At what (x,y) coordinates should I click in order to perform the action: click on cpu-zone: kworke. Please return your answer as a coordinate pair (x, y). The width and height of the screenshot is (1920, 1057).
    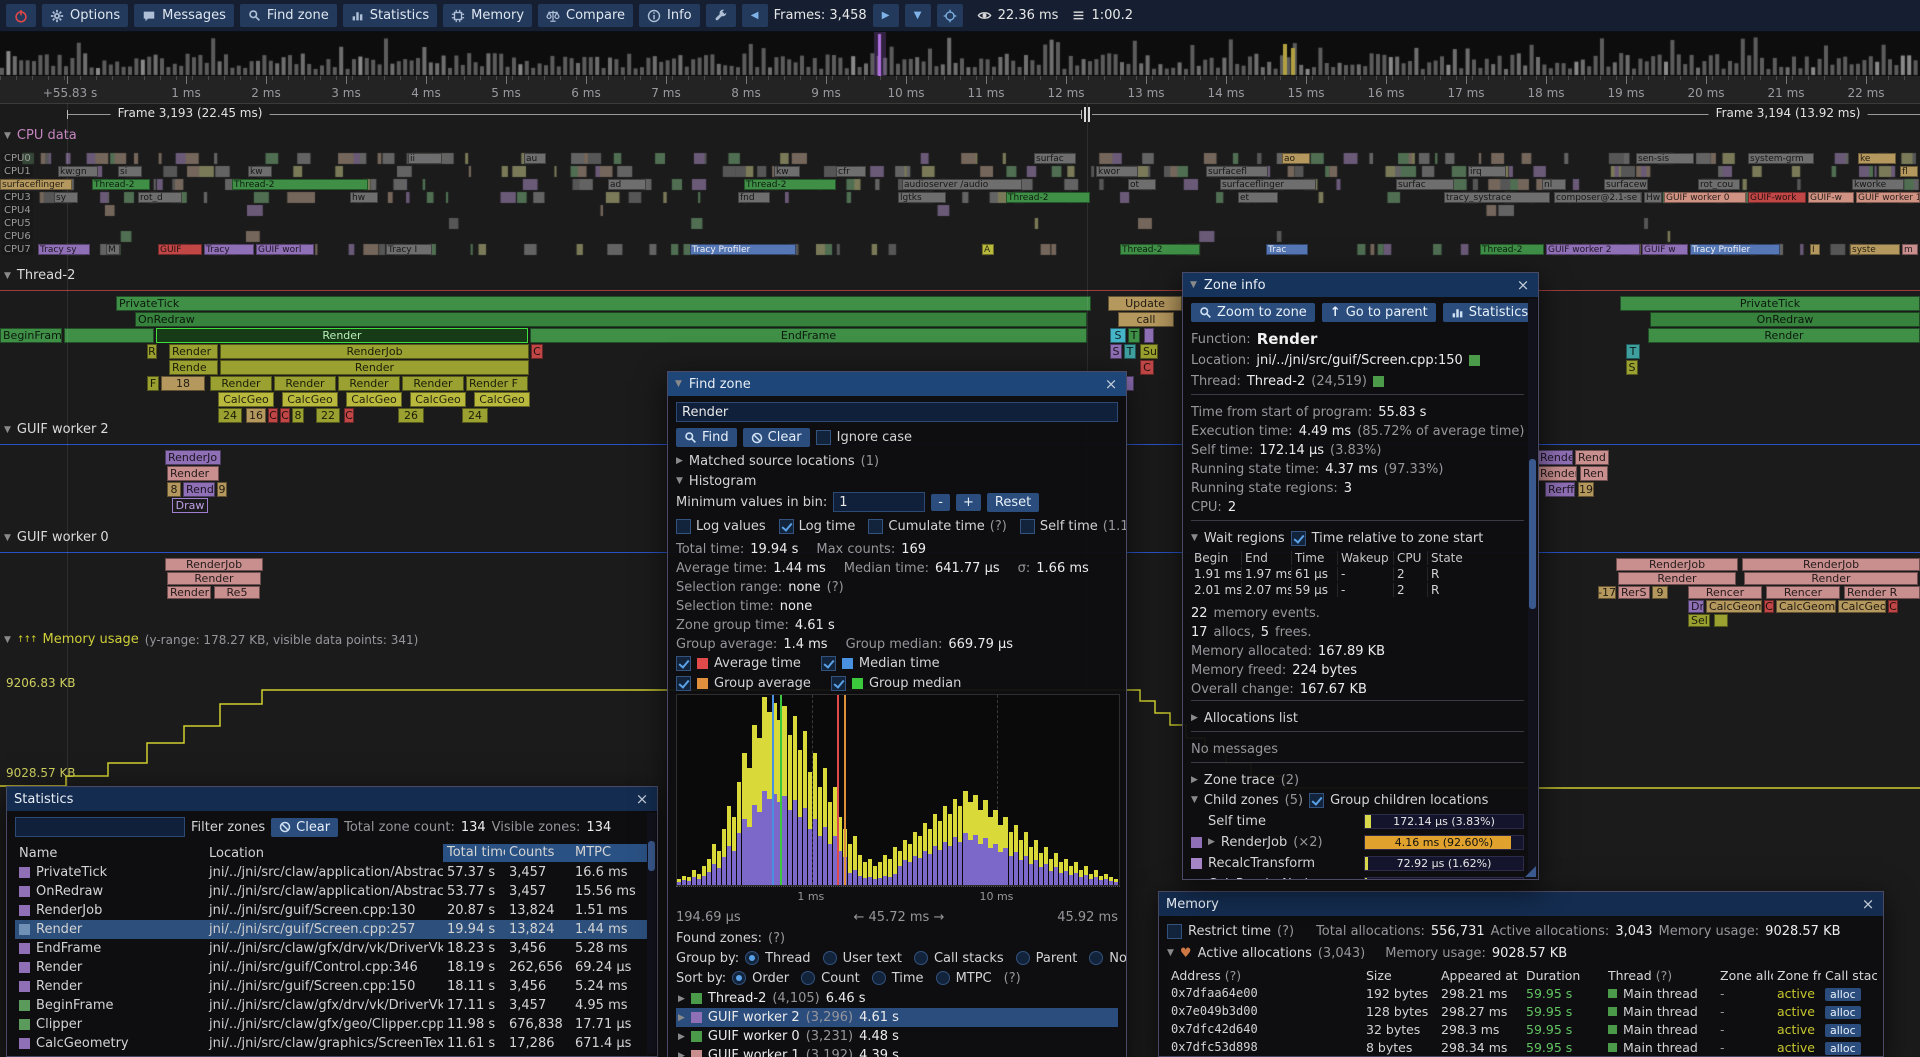
    Looking at the image, I should click on (1878, 184).